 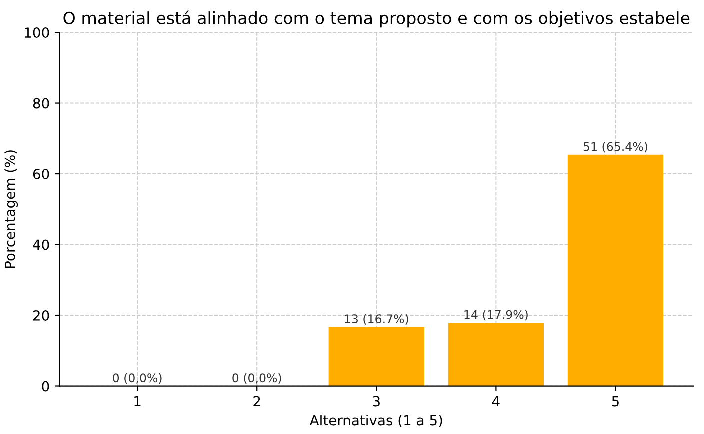 I want to click on x-tick-label: 2, so click(x=257, y=401).